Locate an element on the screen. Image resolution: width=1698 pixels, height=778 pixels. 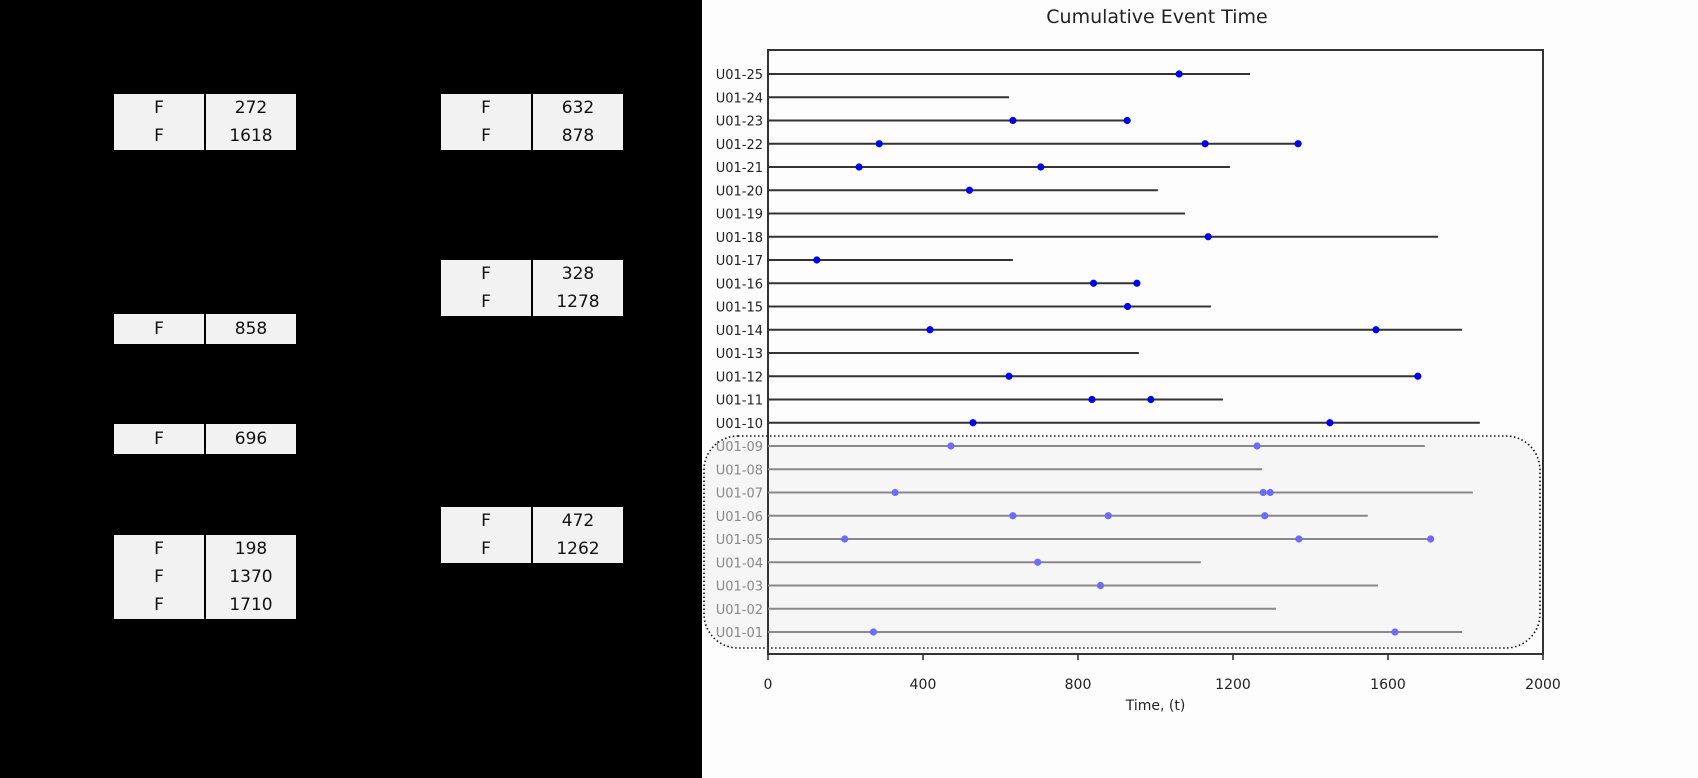
unit-label: U01-13 is located at coordinates (739, 354).